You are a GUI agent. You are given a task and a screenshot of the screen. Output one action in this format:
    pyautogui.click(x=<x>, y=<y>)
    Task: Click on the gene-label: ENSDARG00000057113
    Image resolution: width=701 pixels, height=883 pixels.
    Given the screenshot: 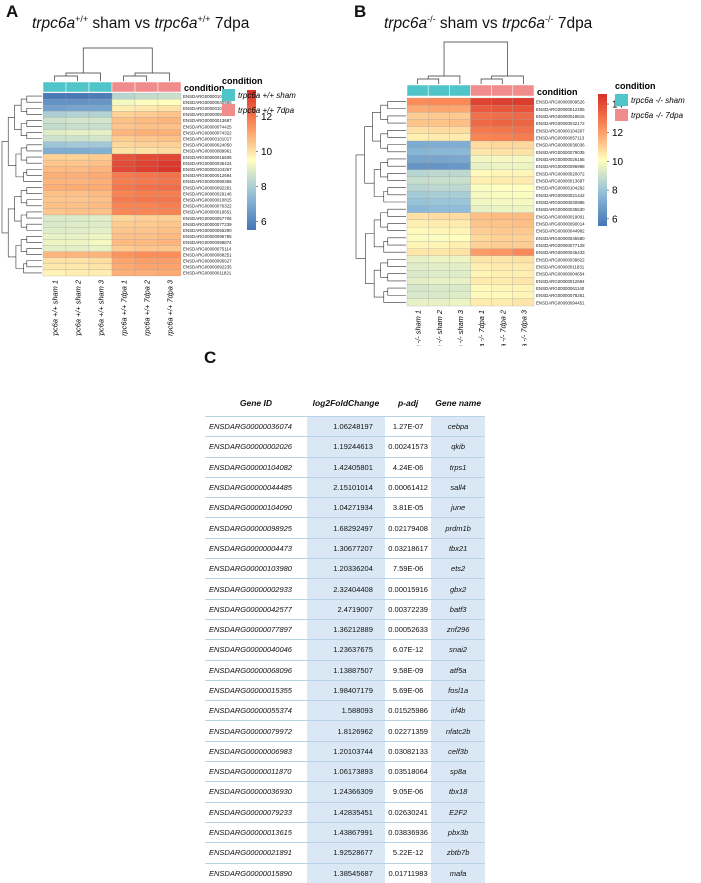 What is the action you would take?
    pyautogui.click(x=560, y=137)
    